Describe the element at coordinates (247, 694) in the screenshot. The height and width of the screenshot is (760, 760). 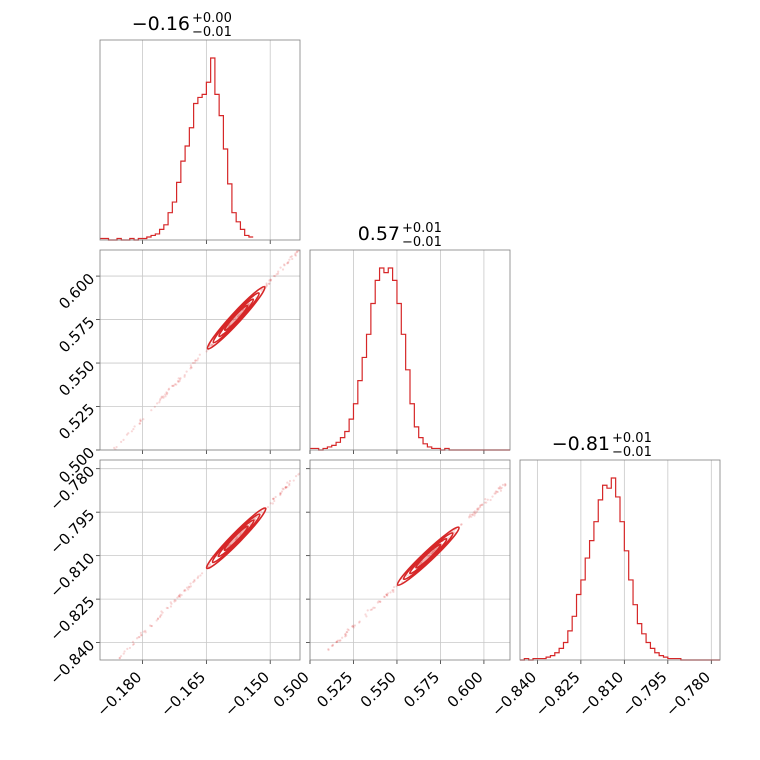
I see `x-tick-label: −0.150` at that location.